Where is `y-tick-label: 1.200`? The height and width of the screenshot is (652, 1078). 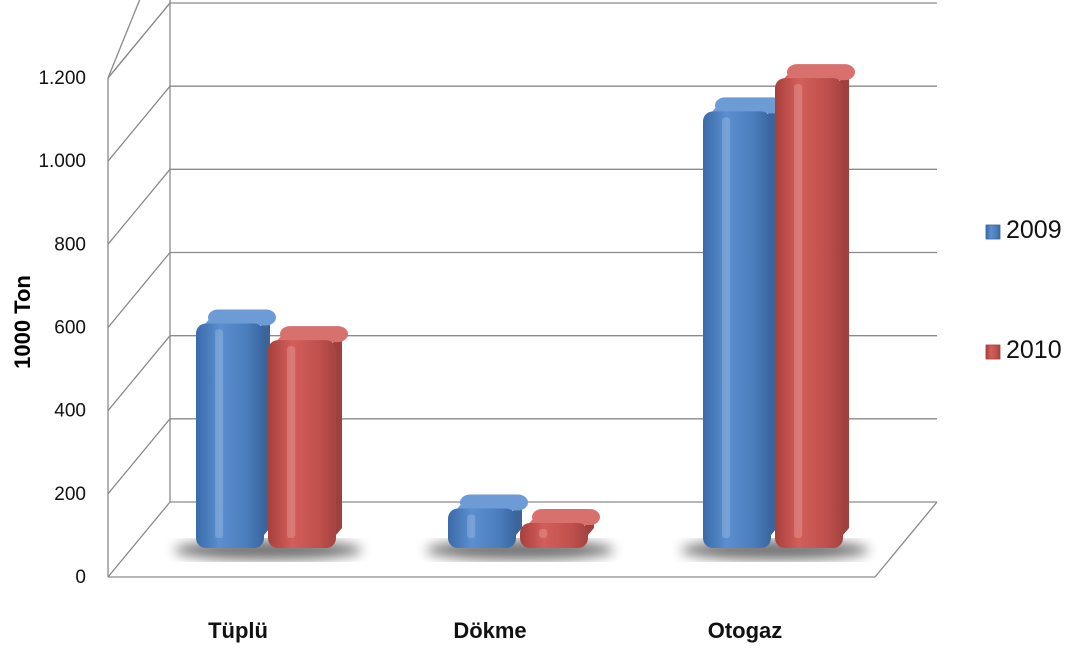
y-tick-label: 1.200 is located at coordinates (62, 78).